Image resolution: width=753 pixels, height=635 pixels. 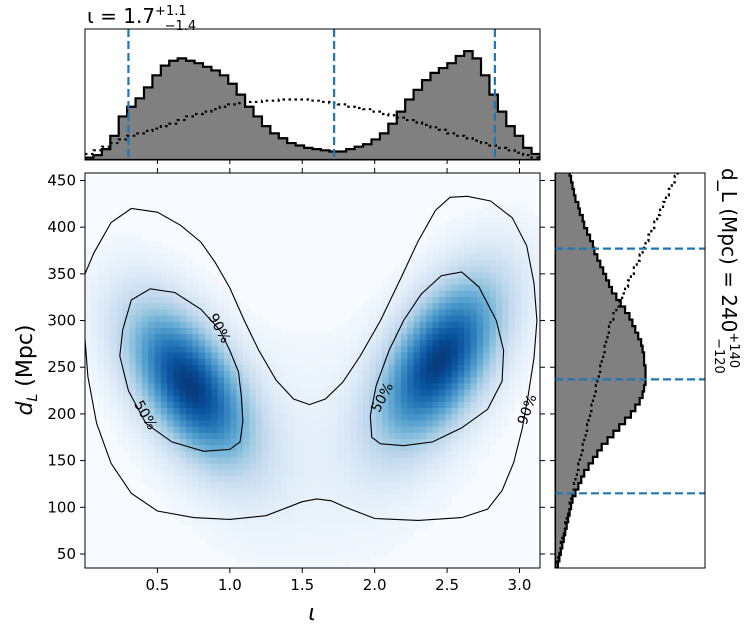 What do you see at coordinates (447, 585) in the screenshot?
I see `x-tick-label: 2.5` at bounding box center [447, 585].